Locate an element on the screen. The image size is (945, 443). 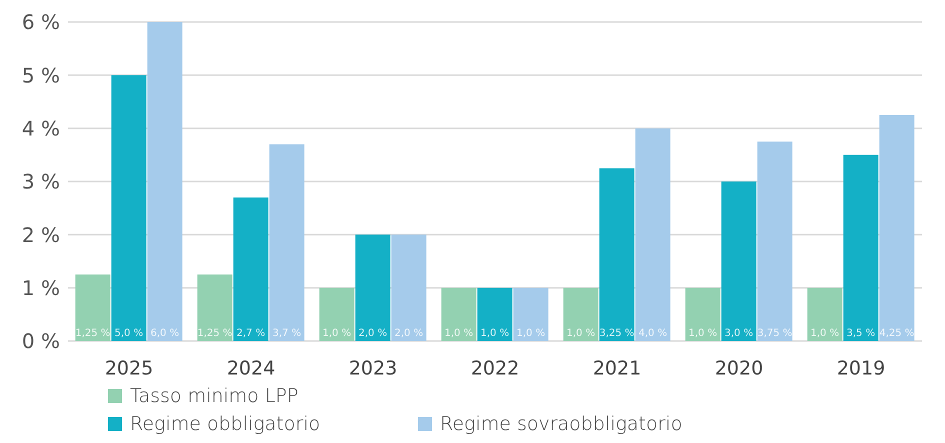
data-label: 4,25 % is located at coordinates (896, 333).